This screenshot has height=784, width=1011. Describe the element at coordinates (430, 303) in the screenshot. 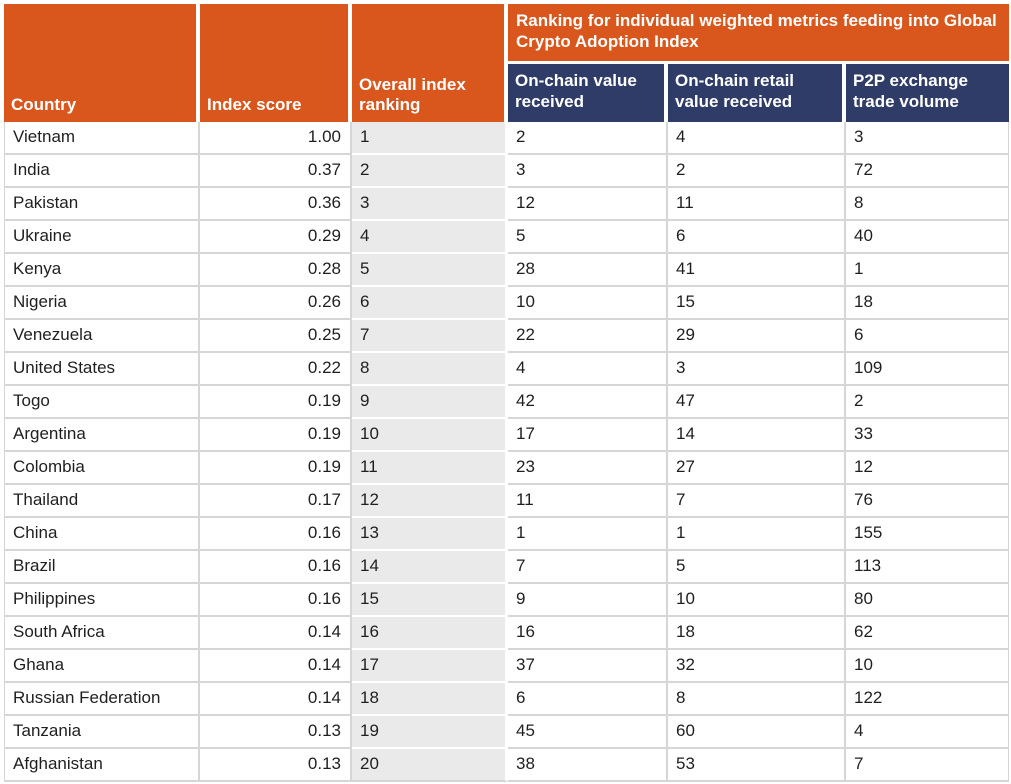

I see `cell-overall-ranking: 6` at that location.